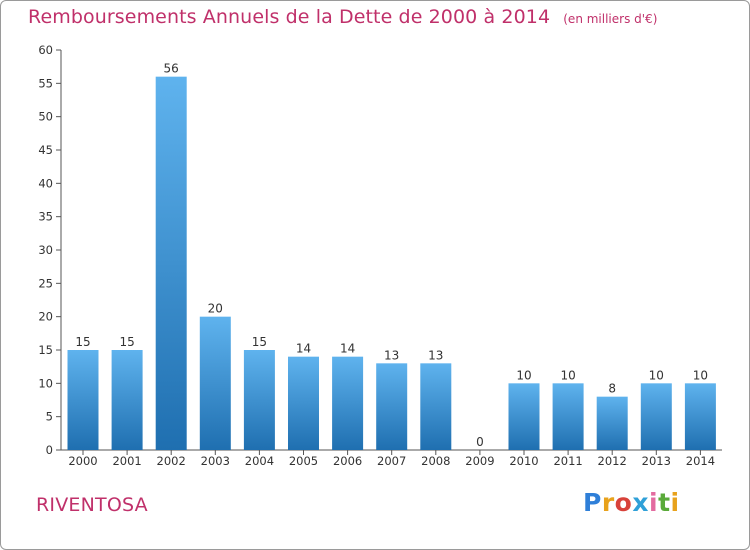 This screenshot has height=550, width=750. Describe the element at coordinates (45, 350) in the screenshot. I see `y-tick-label: 15` at that location.